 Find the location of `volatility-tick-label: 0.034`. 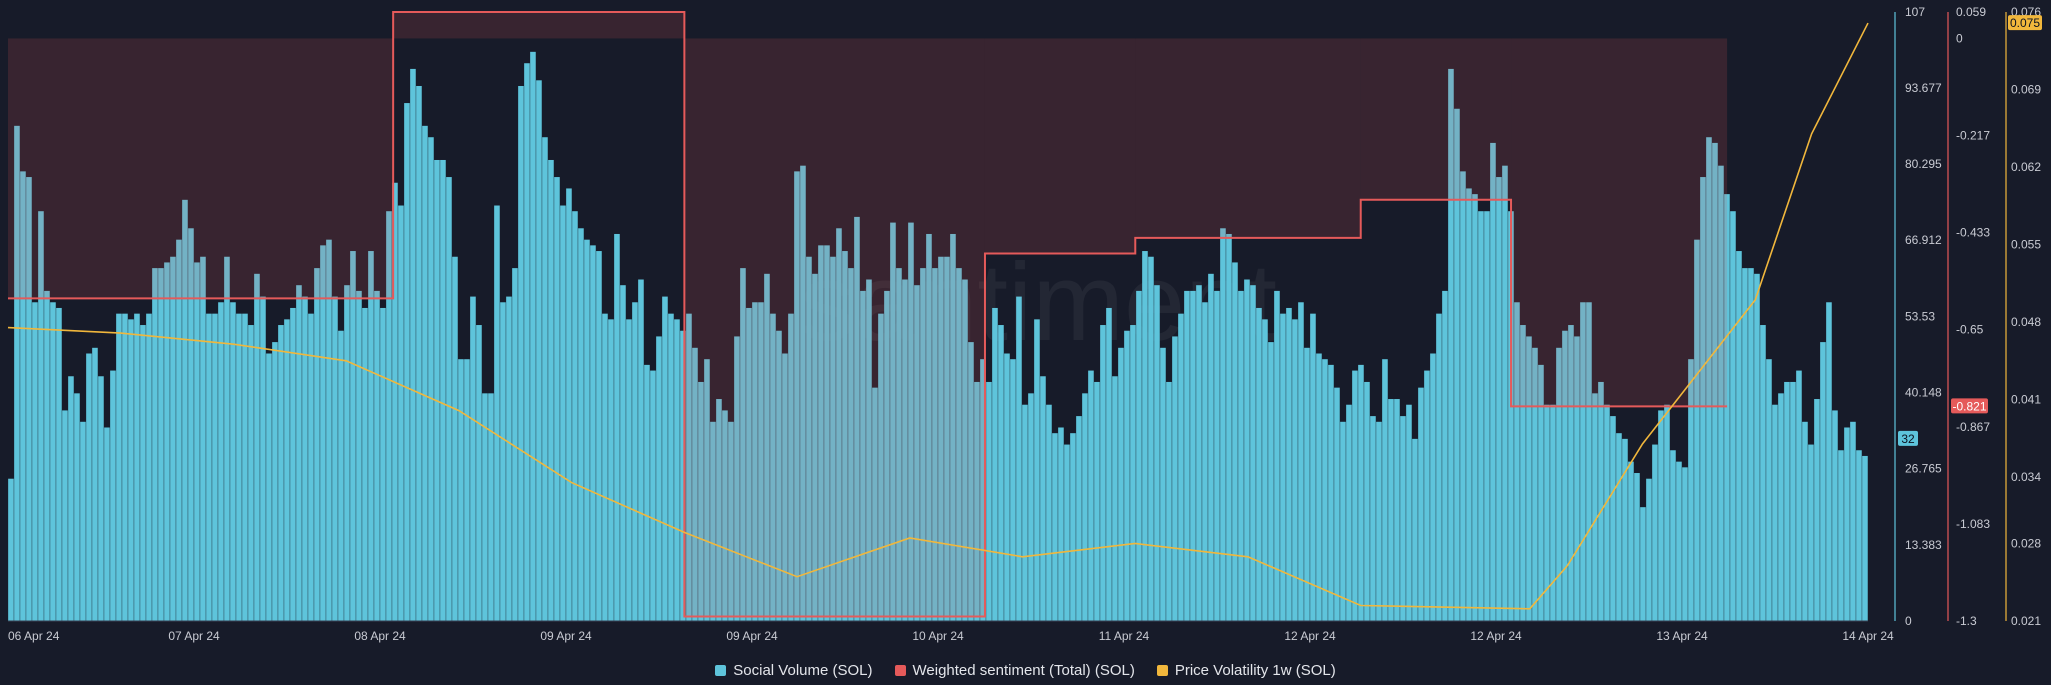

volatility-tick-label: 0.034 is located at coordinates (2026, 477).